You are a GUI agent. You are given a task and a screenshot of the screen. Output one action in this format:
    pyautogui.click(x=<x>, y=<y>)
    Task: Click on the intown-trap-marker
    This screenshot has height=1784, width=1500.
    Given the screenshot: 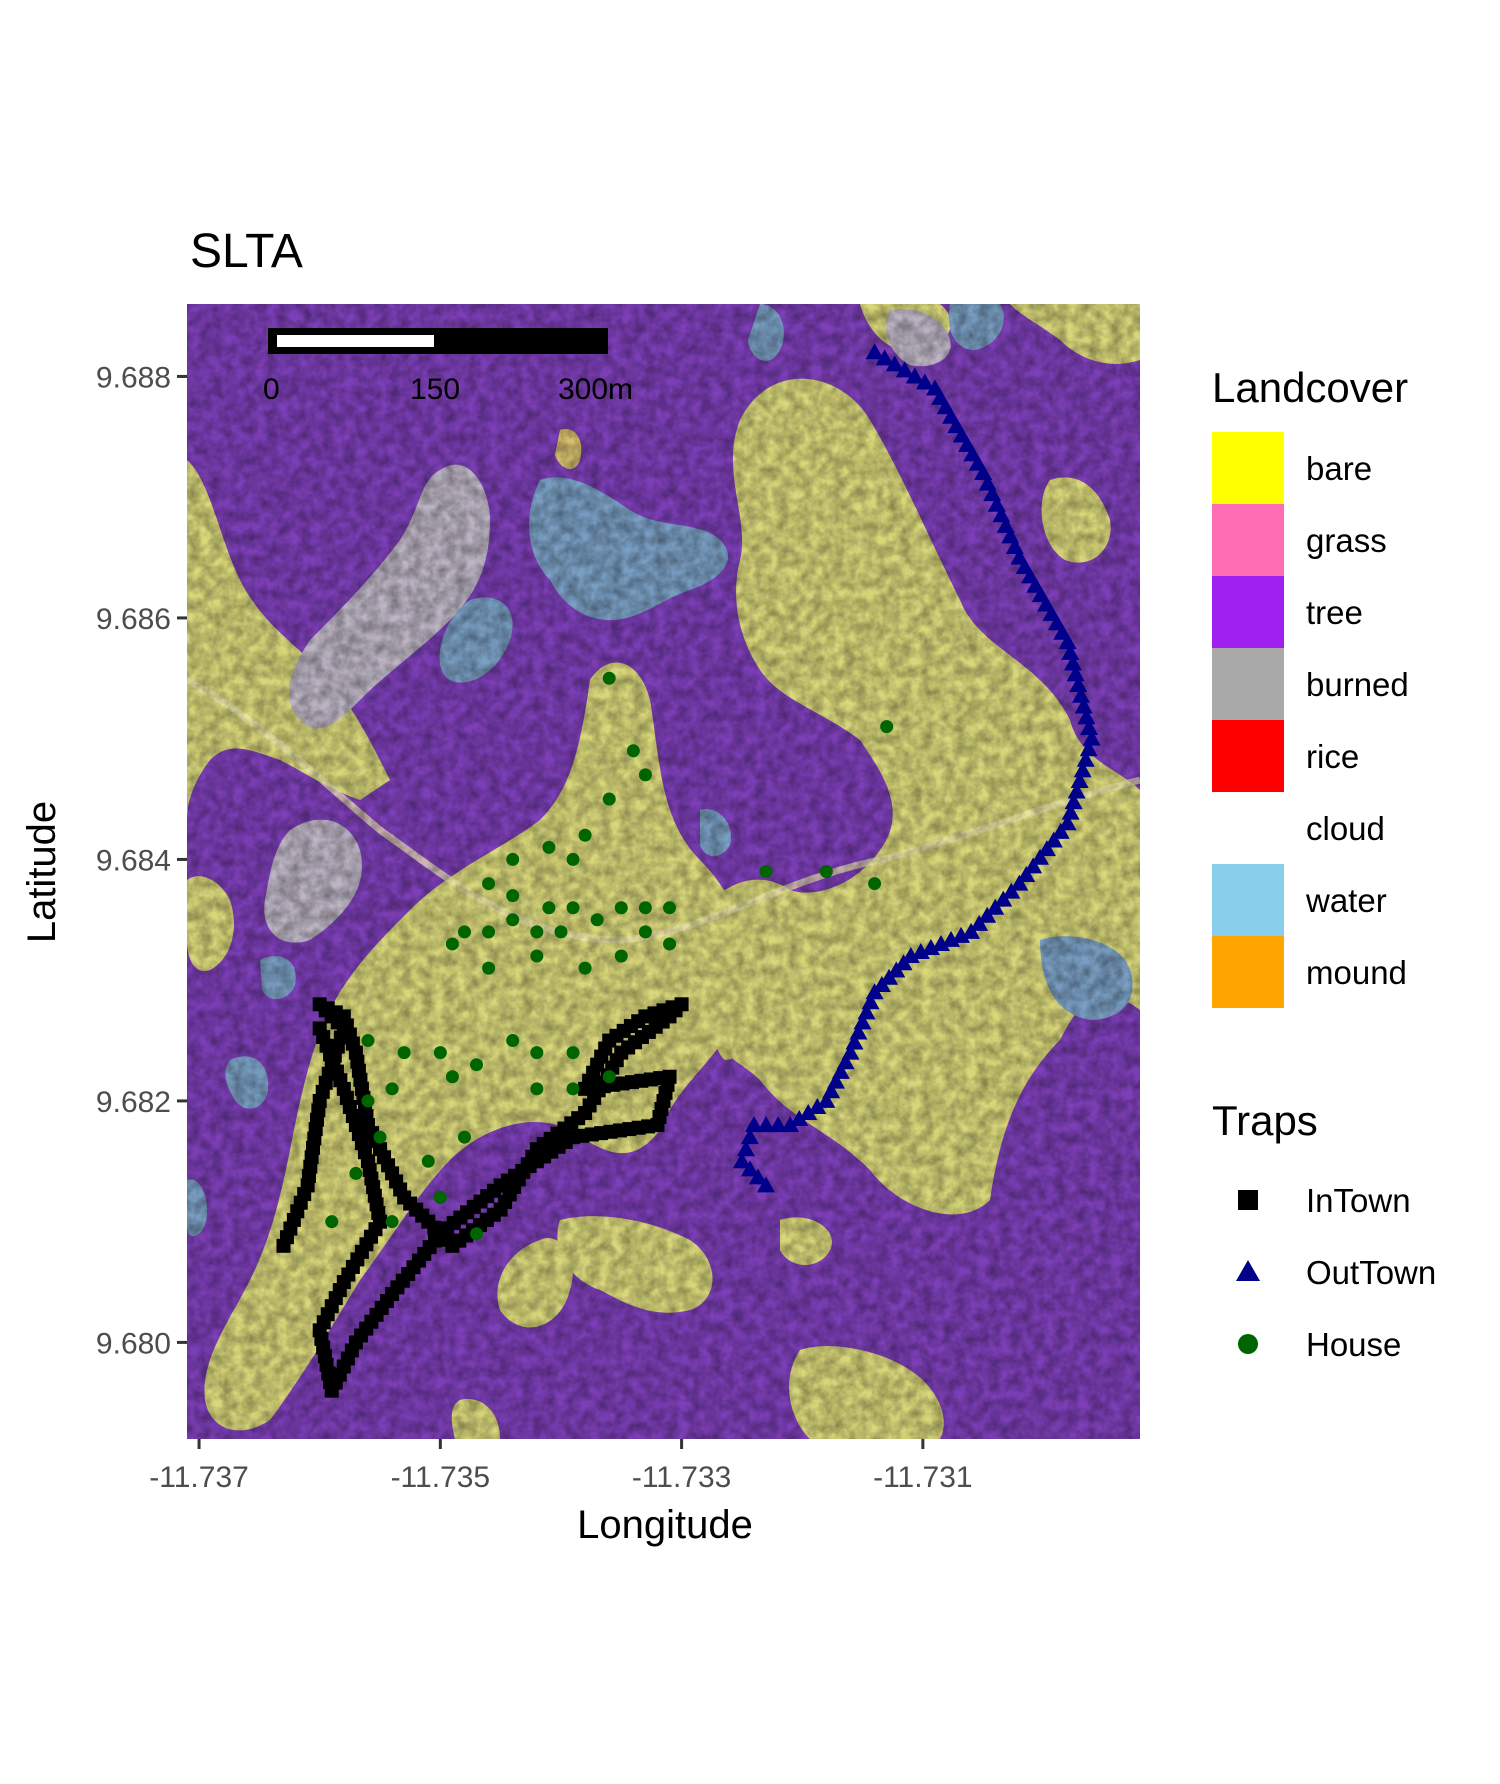 What is the action you would take?
    pyautogui.click(x=319, y=1028)
    